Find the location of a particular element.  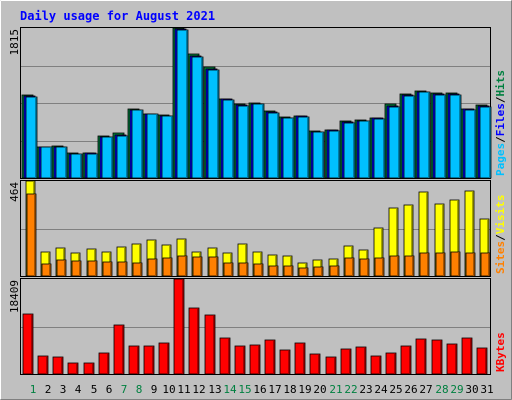

bar-sites-day-16-shade is located at coordinates (262, 270).